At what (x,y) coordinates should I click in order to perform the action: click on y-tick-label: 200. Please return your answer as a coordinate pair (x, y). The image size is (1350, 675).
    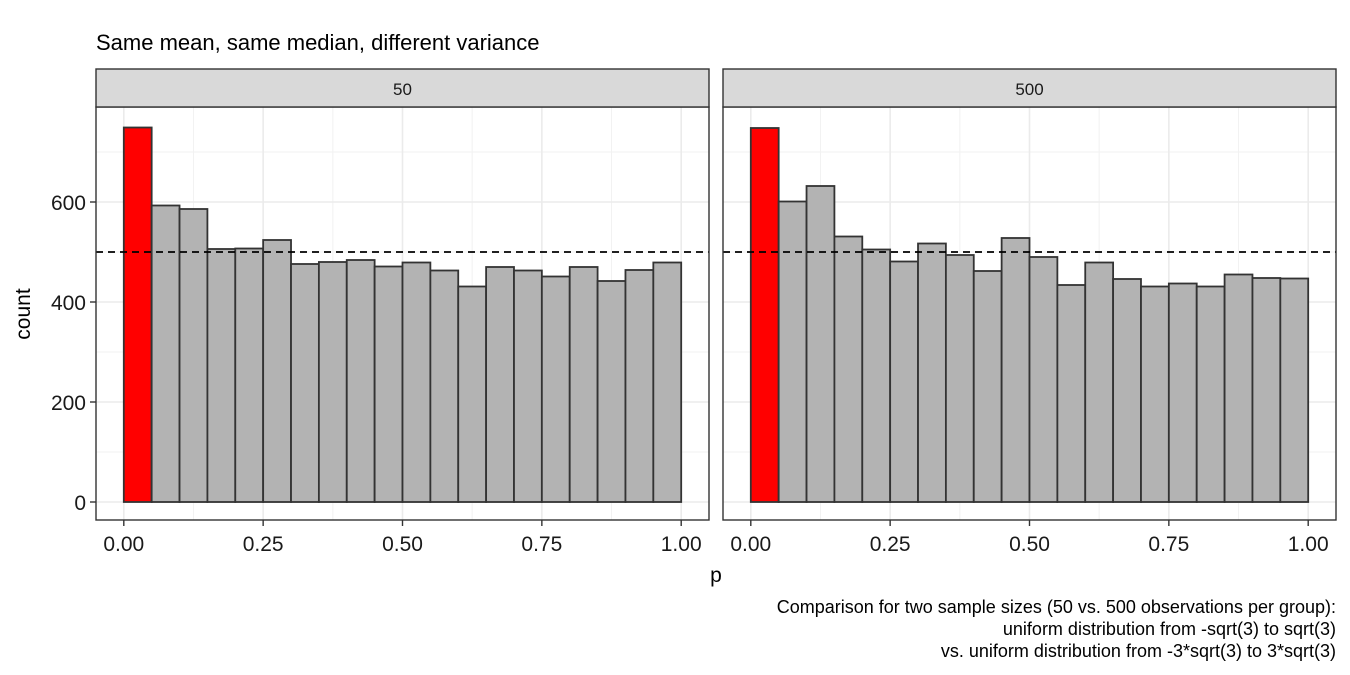
    Looking at the image, I should click on (68, 403).